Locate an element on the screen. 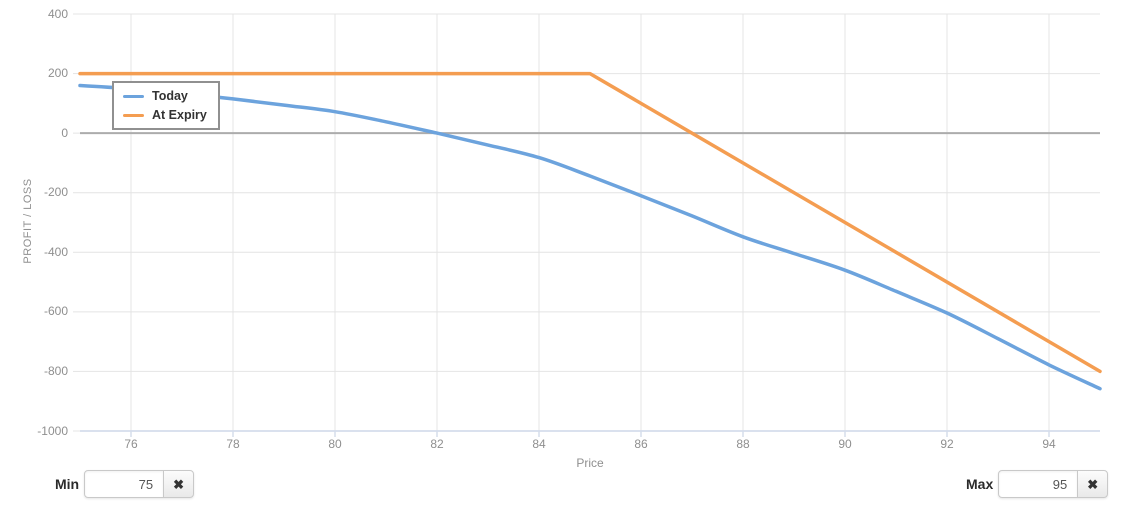 The image size is (1140, 512). x-tick-label: 86 is located at coordinates (641, 444).